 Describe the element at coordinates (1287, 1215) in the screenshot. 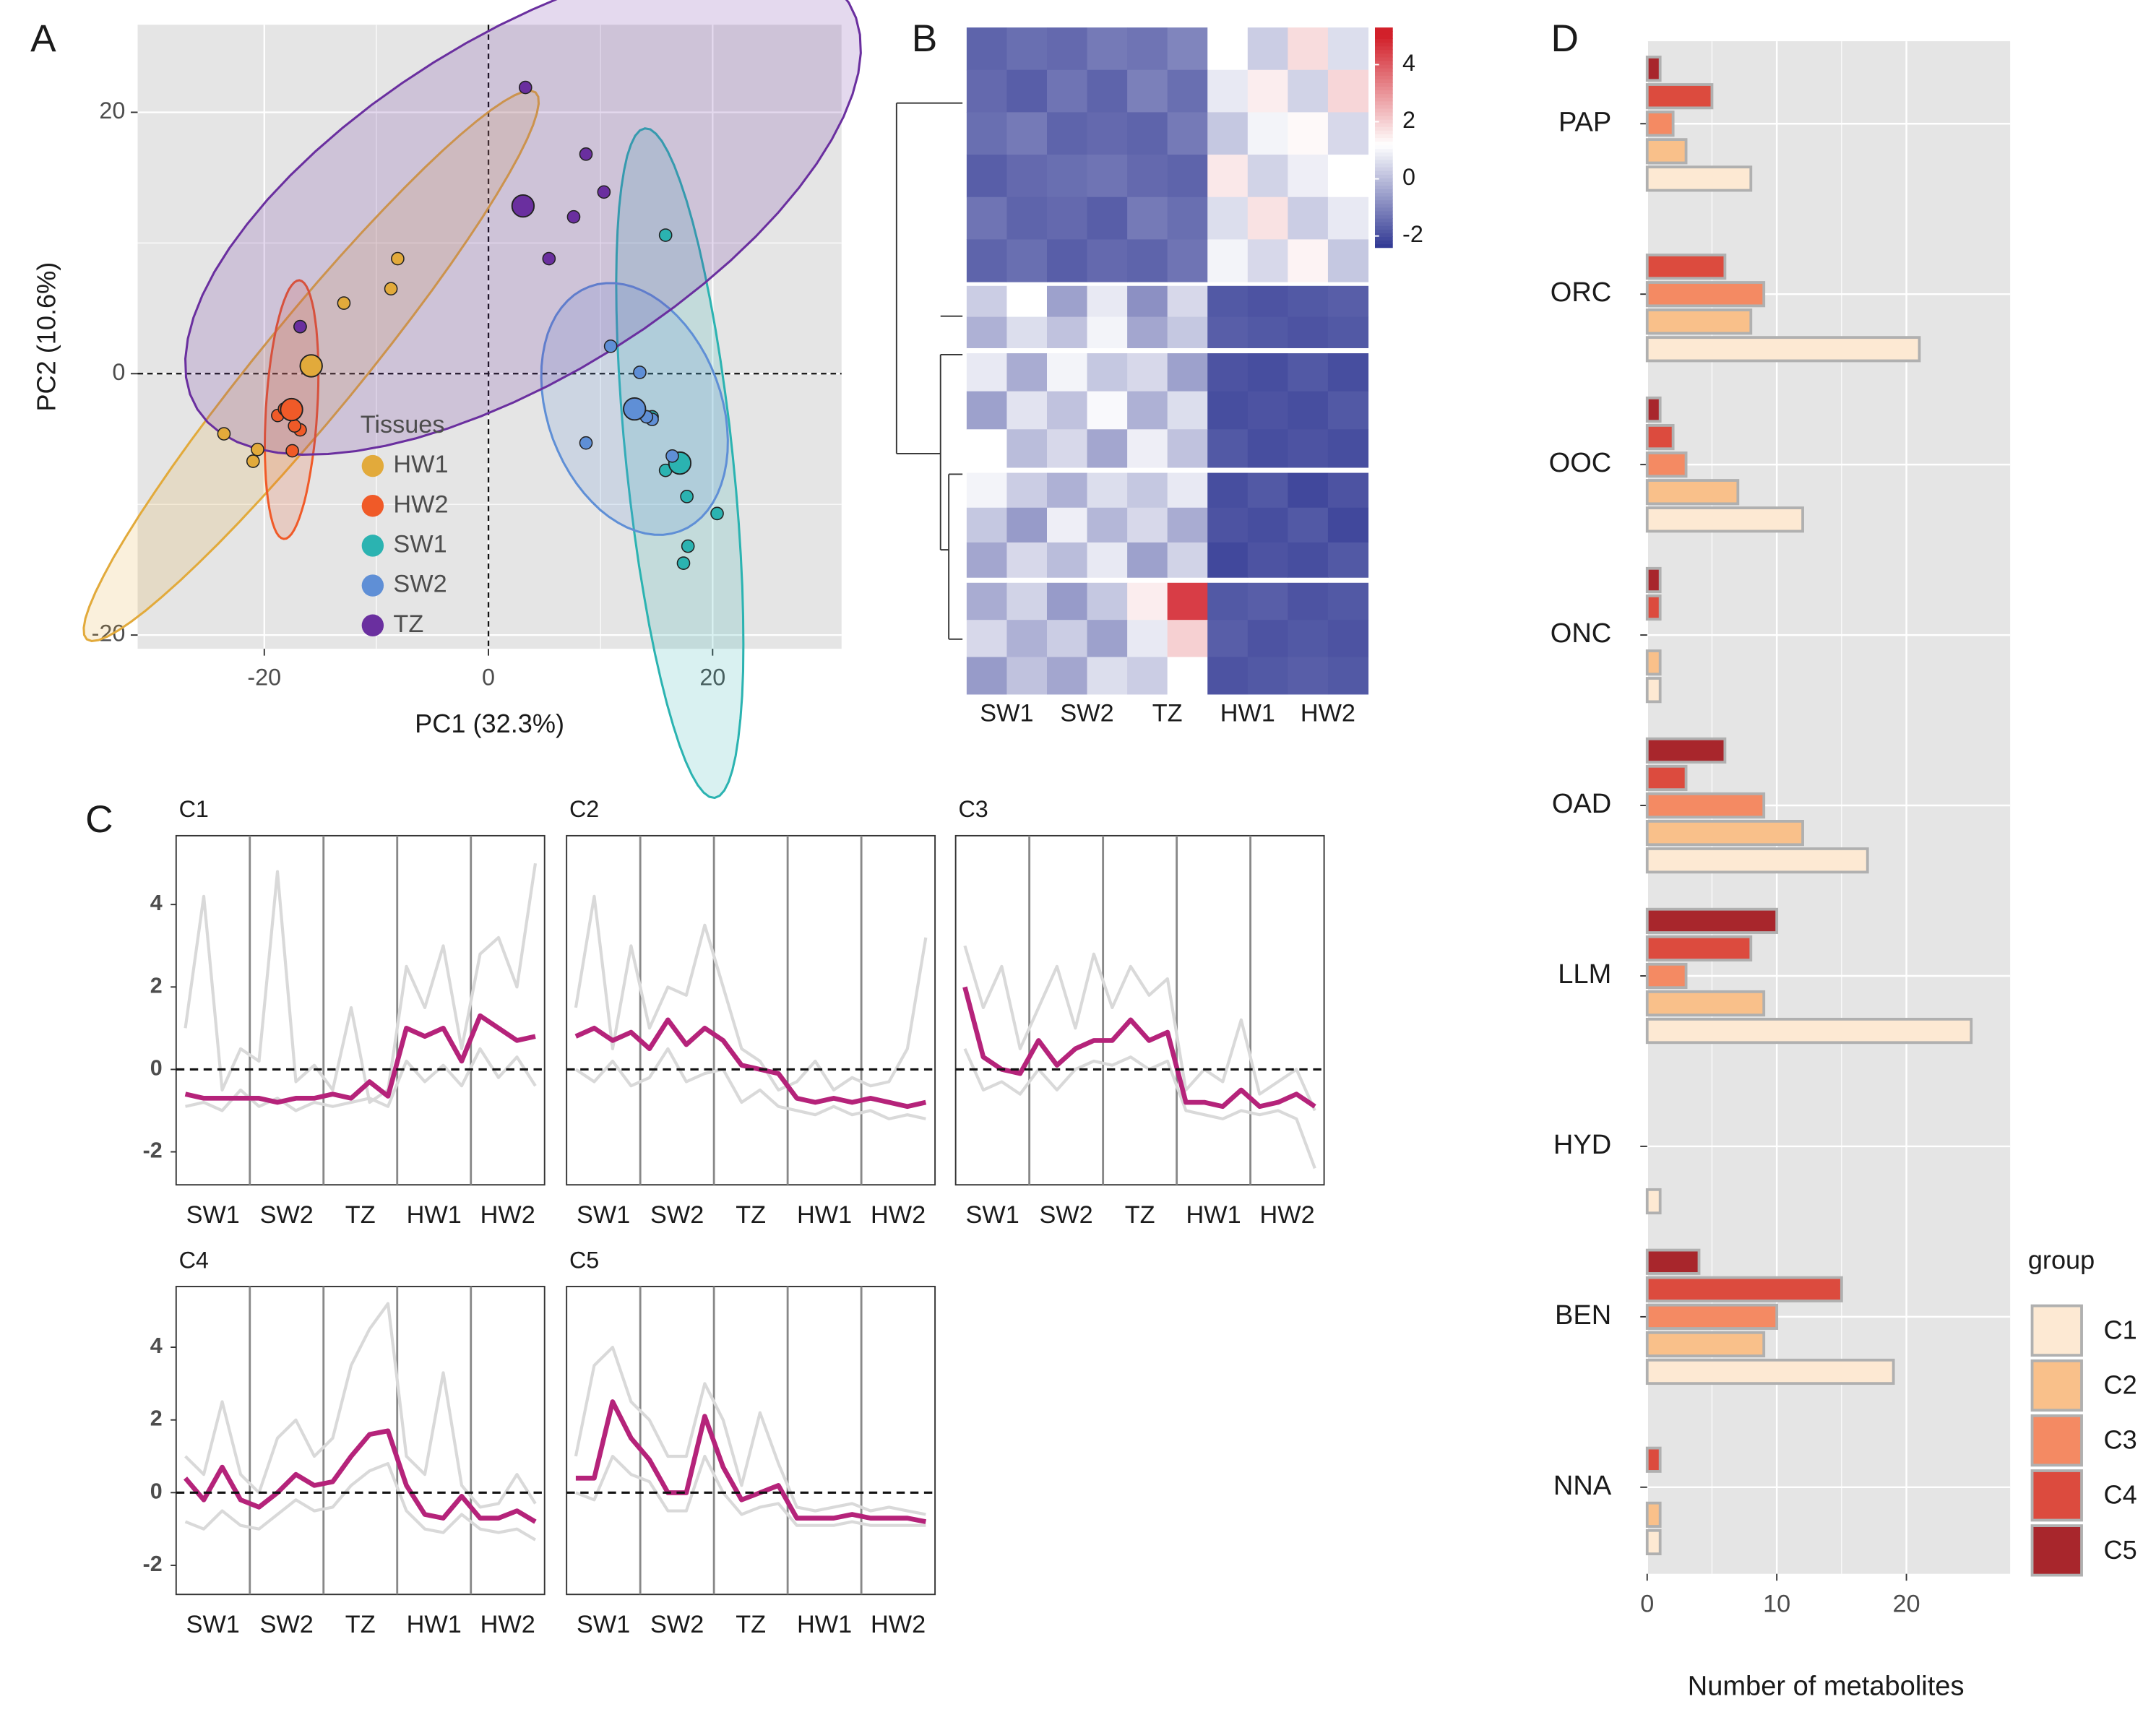

I see `x-tick-label: HW2` at that location.